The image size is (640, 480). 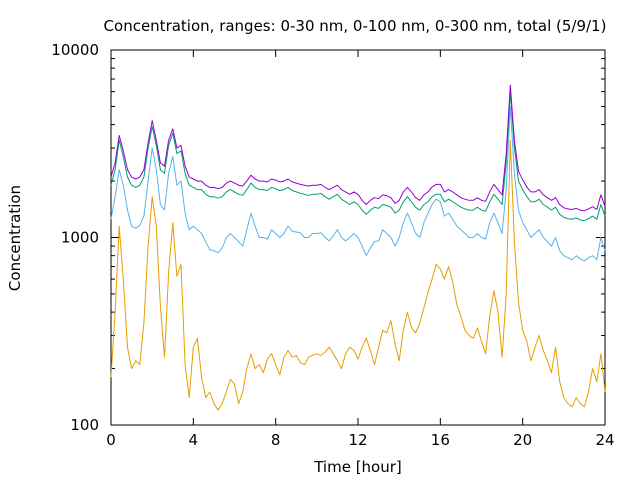 What do you see at coordinates (357, 467) in the screenshot?
I see `x-axis-label: Time [hour]` at bounding box center [357, 467].